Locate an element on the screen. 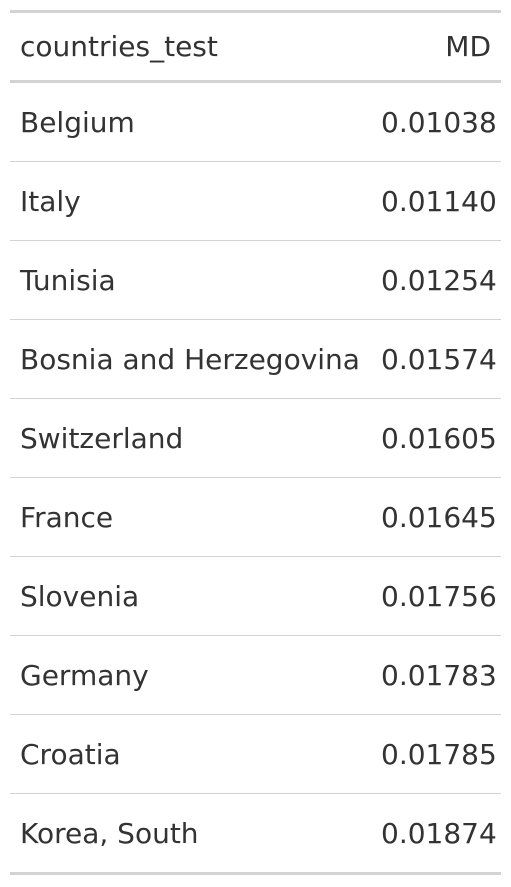 This screenshot has height=887, width=511. table-row: Croatia 0.01785 is located at coordinates (255, 754).